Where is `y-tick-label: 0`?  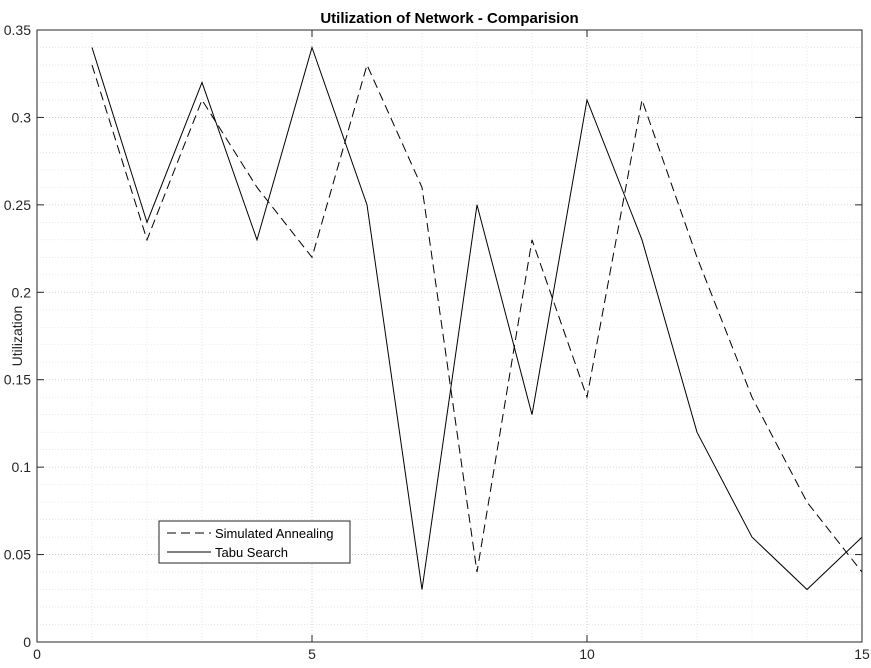 y-tick-label: 0 is located at coordinates (27, 642).